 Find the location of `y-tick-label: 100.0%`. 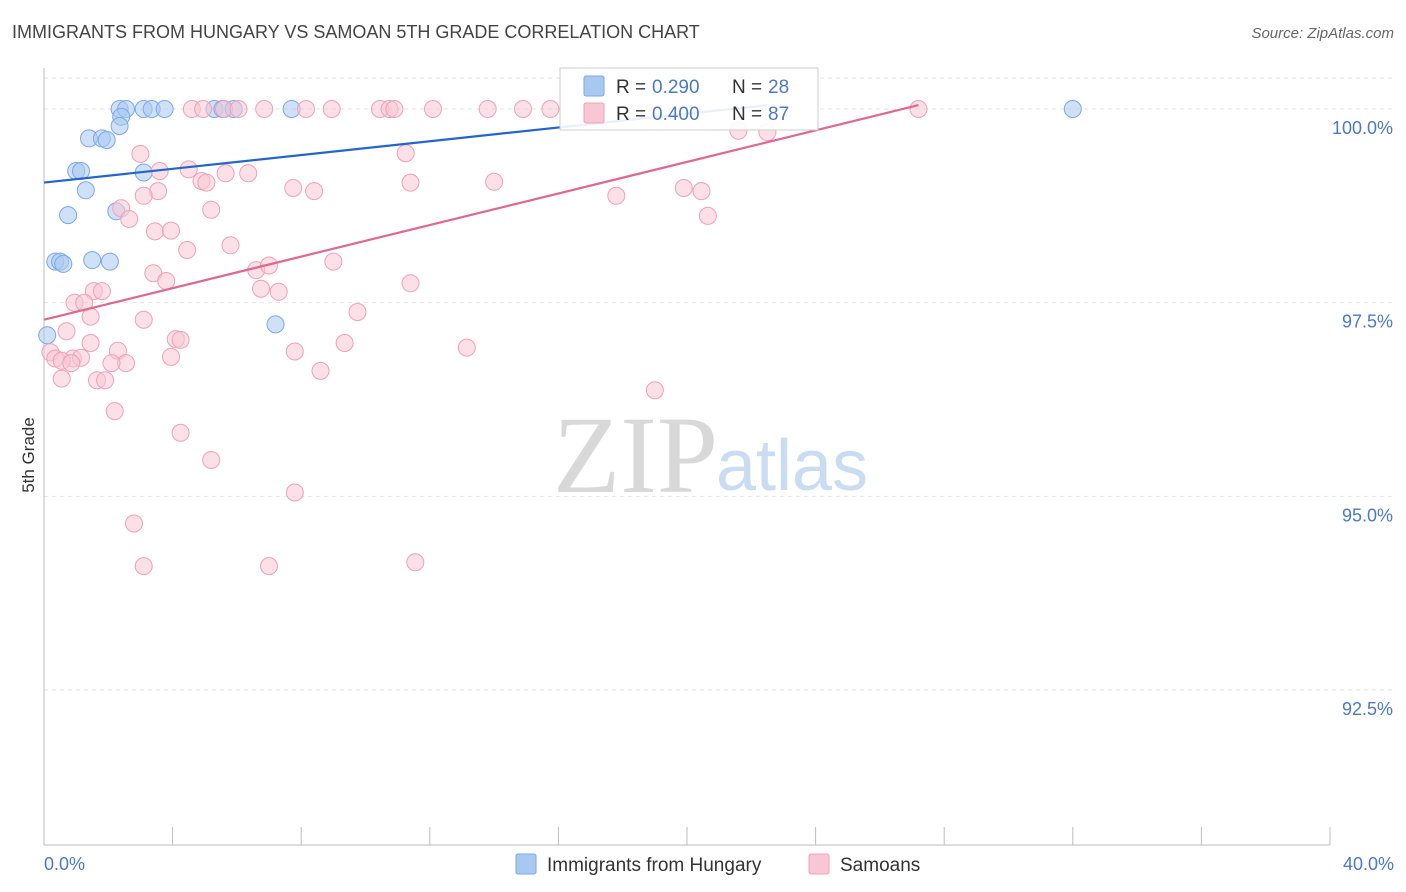

y-tick-label: 100.0% is located at coordinates (1362, 128).